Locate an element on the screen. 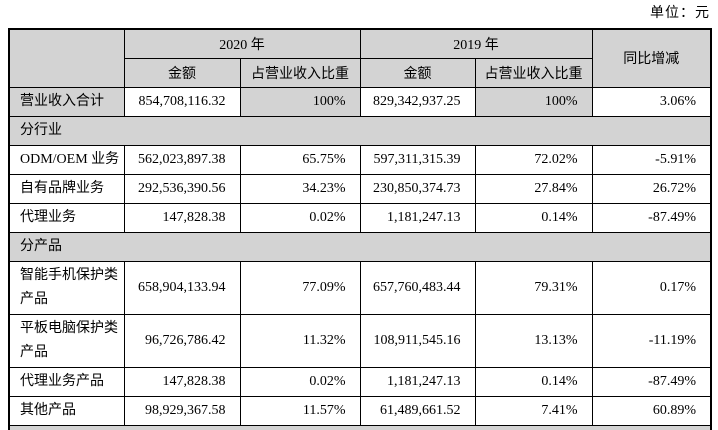  row-label: 其他产品 is located at coordinates (66, 411).